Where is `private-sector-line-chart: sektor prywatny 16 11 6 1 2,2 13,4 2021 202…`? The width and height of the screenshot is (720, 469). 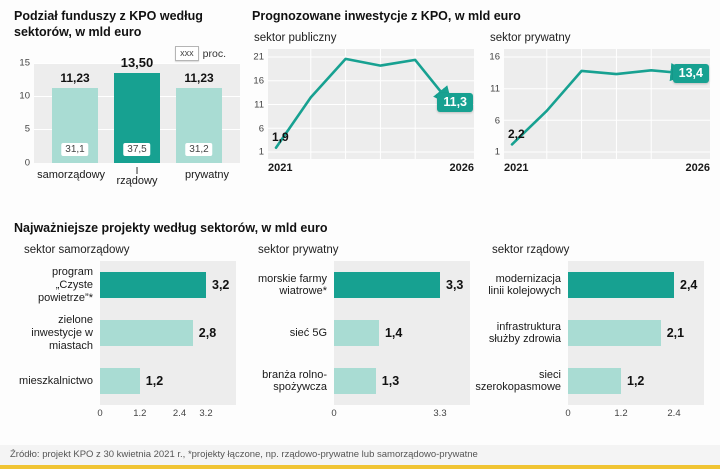
private-sector-line-chart: sektor prywatny 16 11 6 1 2,2 13,4 2021 202… is located at coordinates (599, 103).